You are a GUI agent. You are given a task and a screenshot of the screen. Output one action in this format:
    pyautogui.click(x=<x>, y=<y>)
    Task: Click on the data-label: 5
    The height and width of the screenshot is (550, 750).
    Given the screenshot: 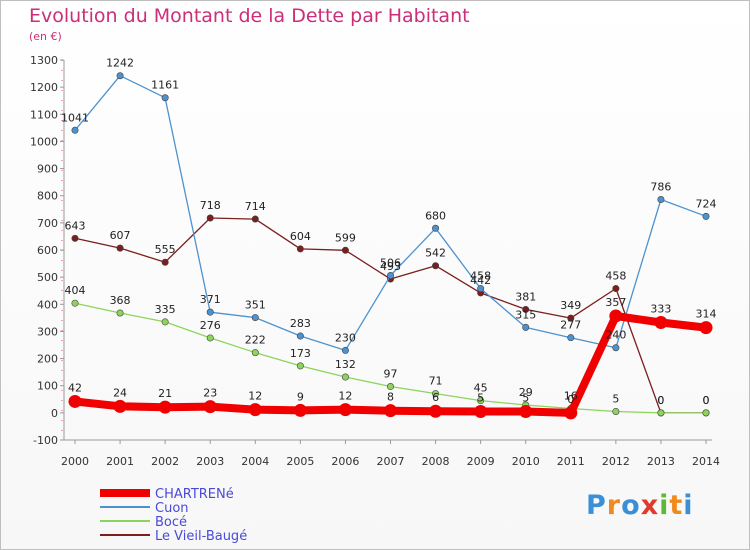 What is the action you would take?
    pyautogui.click(x=480, y=398)
    